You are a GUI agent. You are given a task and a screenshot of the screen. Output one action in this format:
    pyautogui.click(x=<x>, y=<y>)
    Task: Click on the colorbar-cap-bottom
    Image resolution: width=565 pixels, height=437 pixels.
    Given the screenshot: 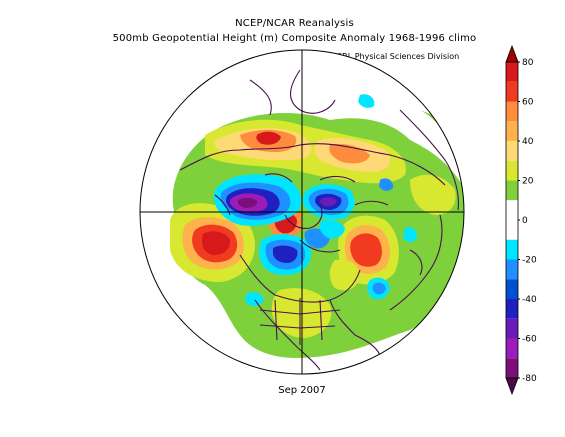 What is the action you would take?
    pyautogui.click(x=512, y=386)
    